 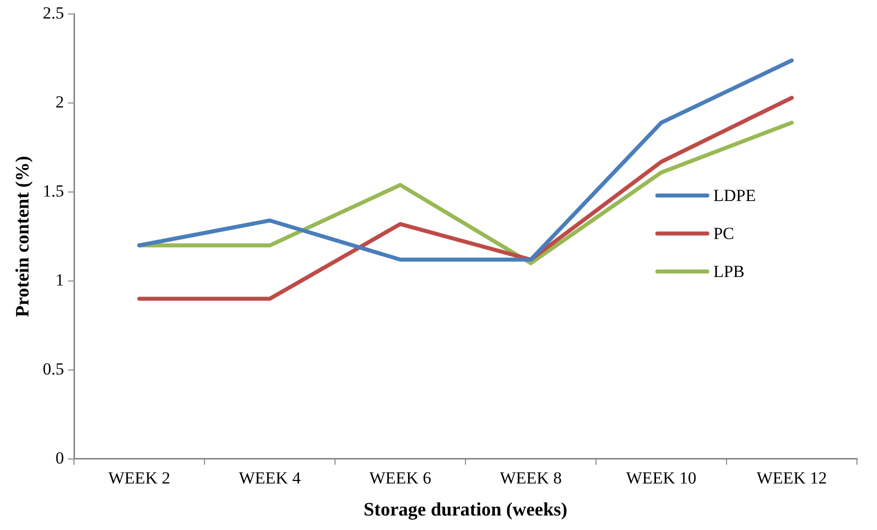 What do you see at coordinates (729, 271) in the screenshot?
I see `legend-label: LPB` at bounding box center [729, 271].